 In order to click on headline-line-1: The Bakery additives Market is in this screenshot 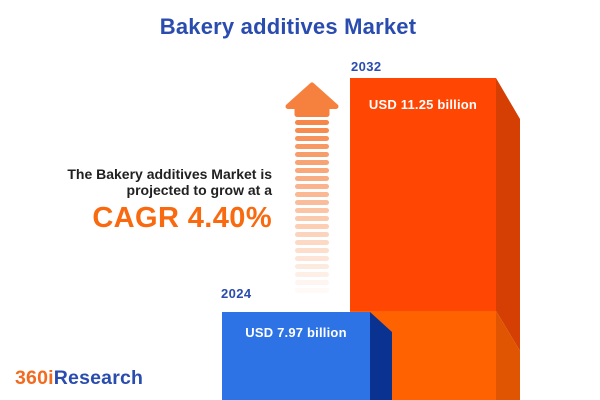, I will do `click(169, 174)`.